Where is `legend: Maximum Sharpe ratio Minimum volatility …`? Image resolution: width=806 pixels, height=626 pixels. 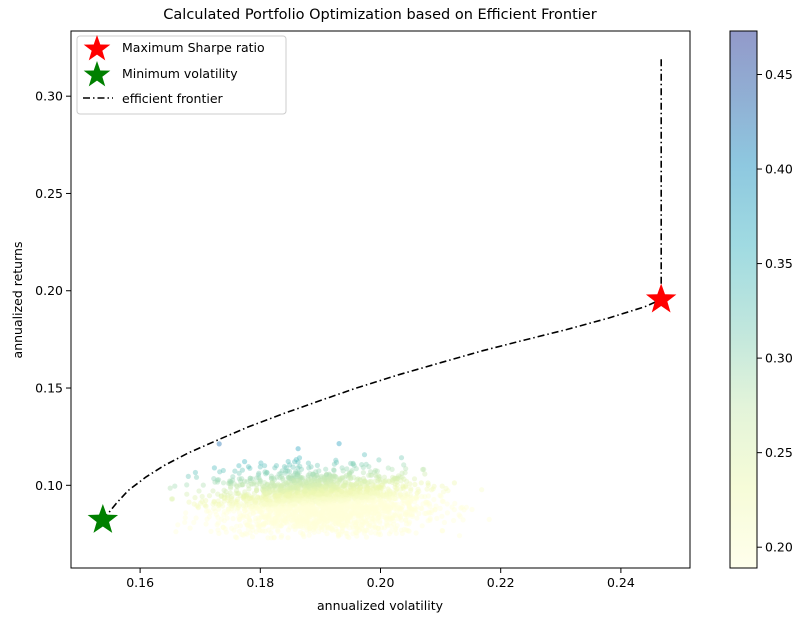 legend: Maximum Sharpe ratio Minimum volatility … is located at coordinates (181, 75).